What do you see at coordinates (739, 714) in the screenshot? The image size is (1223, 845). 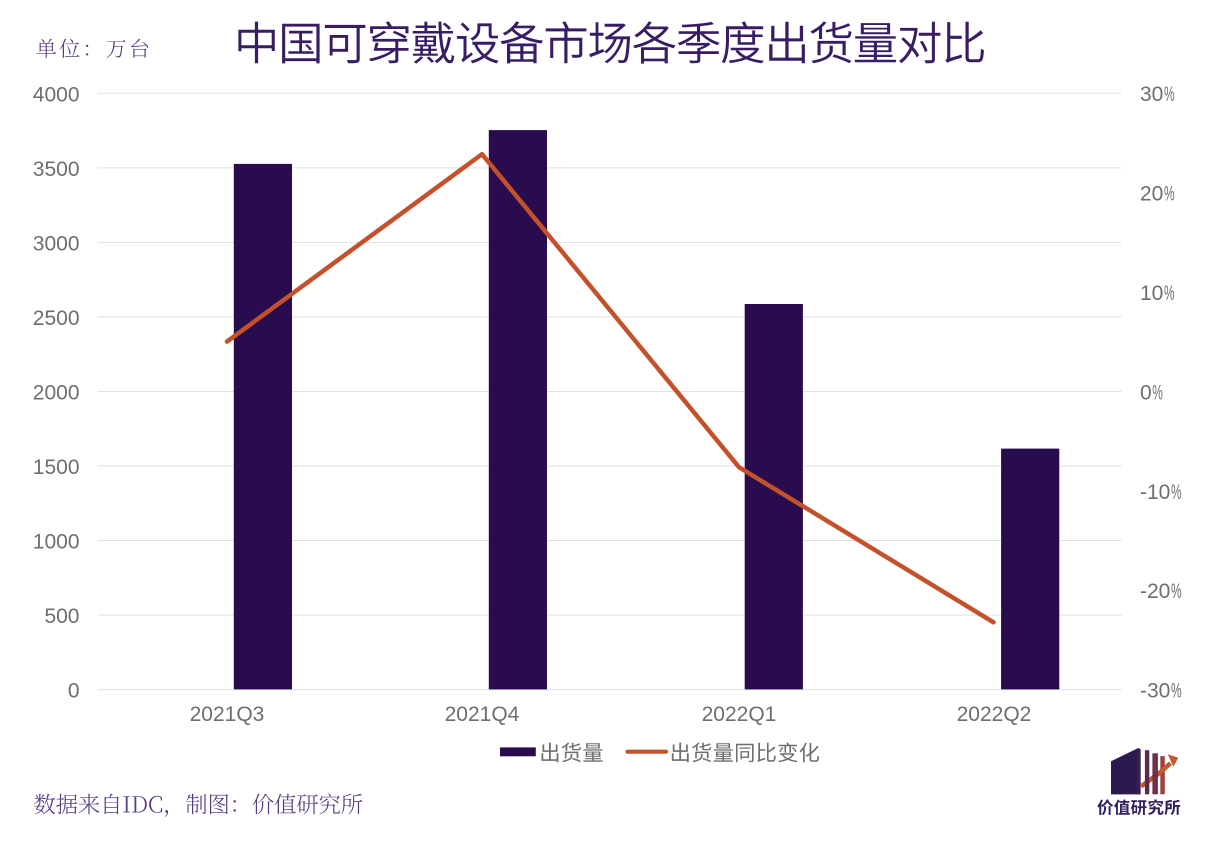 I see `svg-text: 2022Q1` at bounding box center [739, 714].